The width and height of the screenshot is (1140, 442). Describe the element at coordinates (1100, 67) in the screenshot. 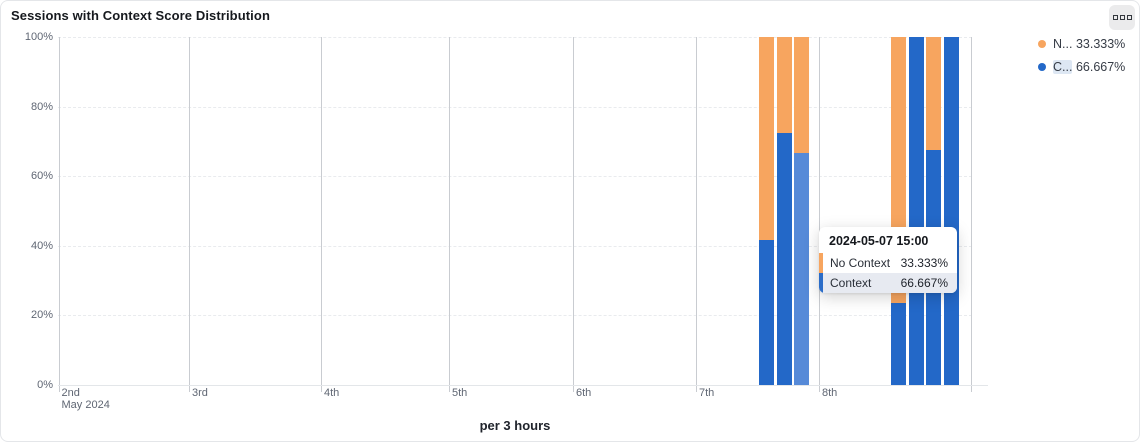

I see `legend-value: 66.667%` at that location.